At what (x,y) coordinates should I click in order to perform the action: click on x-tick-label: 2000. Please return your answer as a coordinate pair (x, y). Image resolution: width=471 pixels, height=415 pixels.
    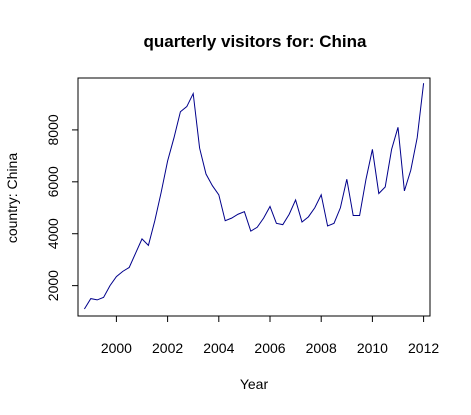
    Looking at the image, I should click on (116, 348).